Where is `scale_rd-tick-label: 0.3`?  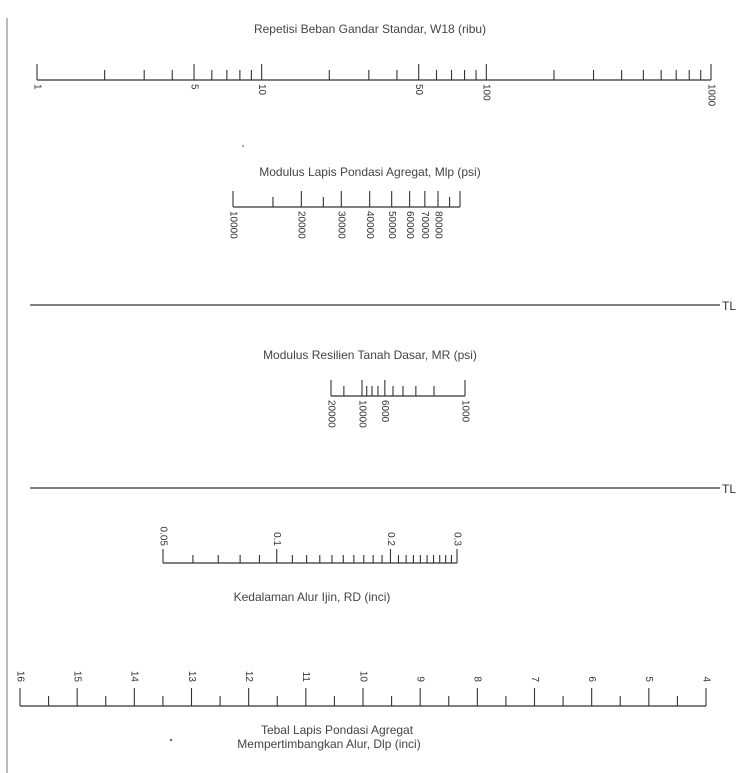 scale_rd-tick-label: 0.3 is located at coordinates (456, 539).